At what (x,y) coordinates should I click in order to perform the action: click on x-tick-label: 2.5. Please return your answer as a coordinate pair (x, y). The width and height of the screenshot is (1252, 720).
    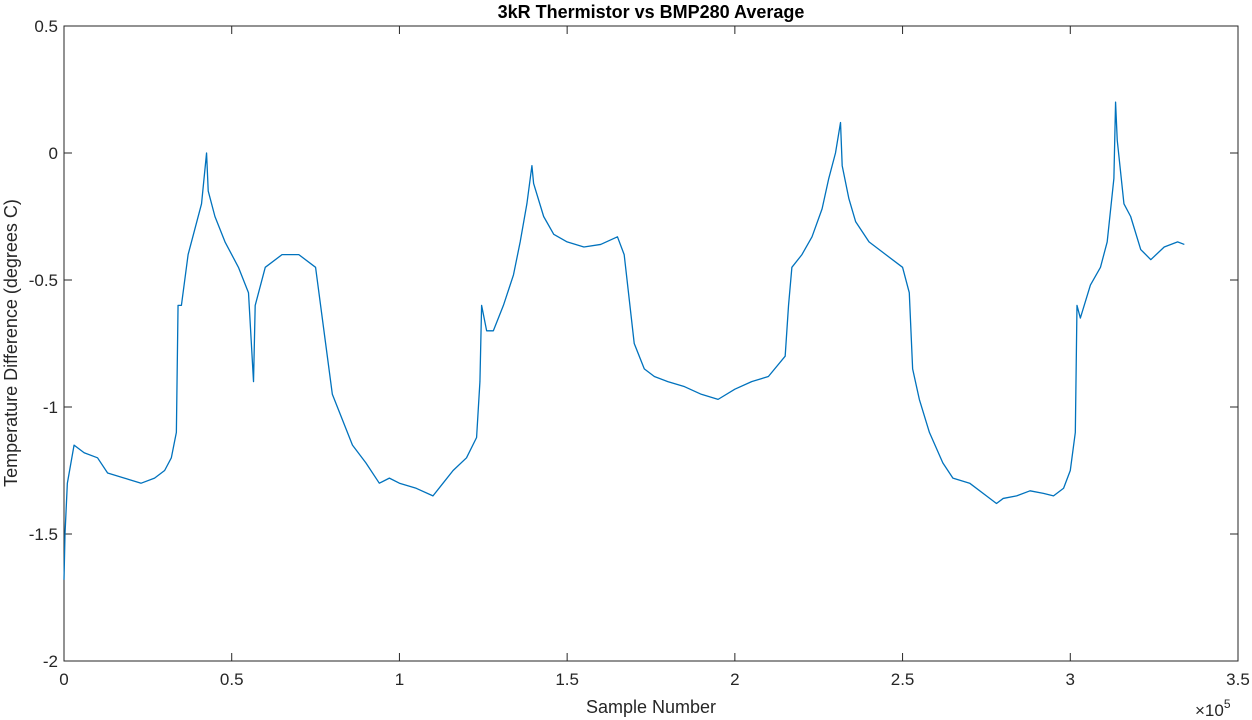
    Looking at the image, I should click on (903, 679).